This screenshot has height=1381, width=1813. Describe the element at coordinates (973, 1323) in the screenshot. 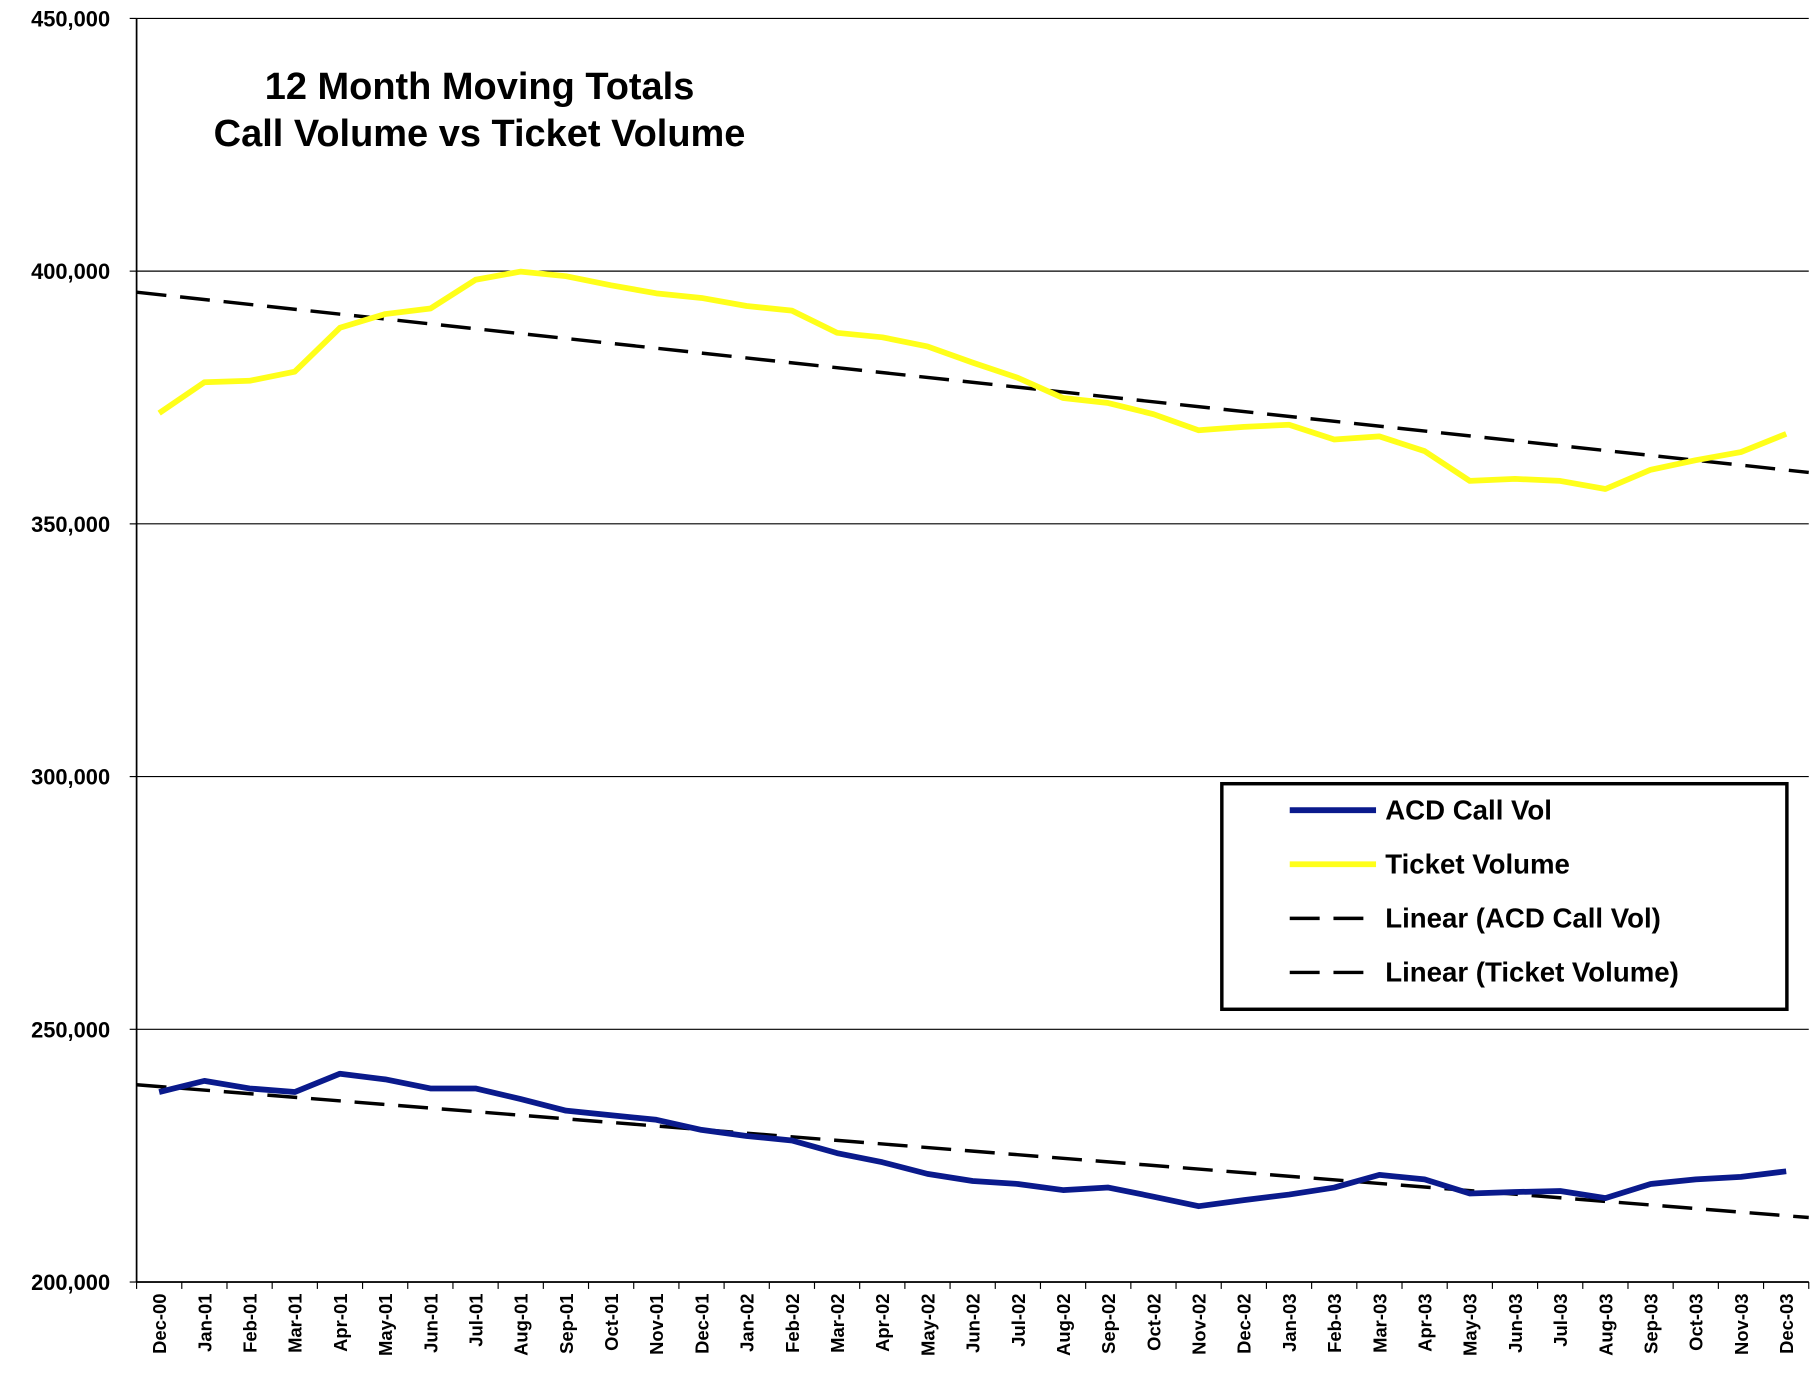

I see `x-tick-label: Jun-02` at that location.